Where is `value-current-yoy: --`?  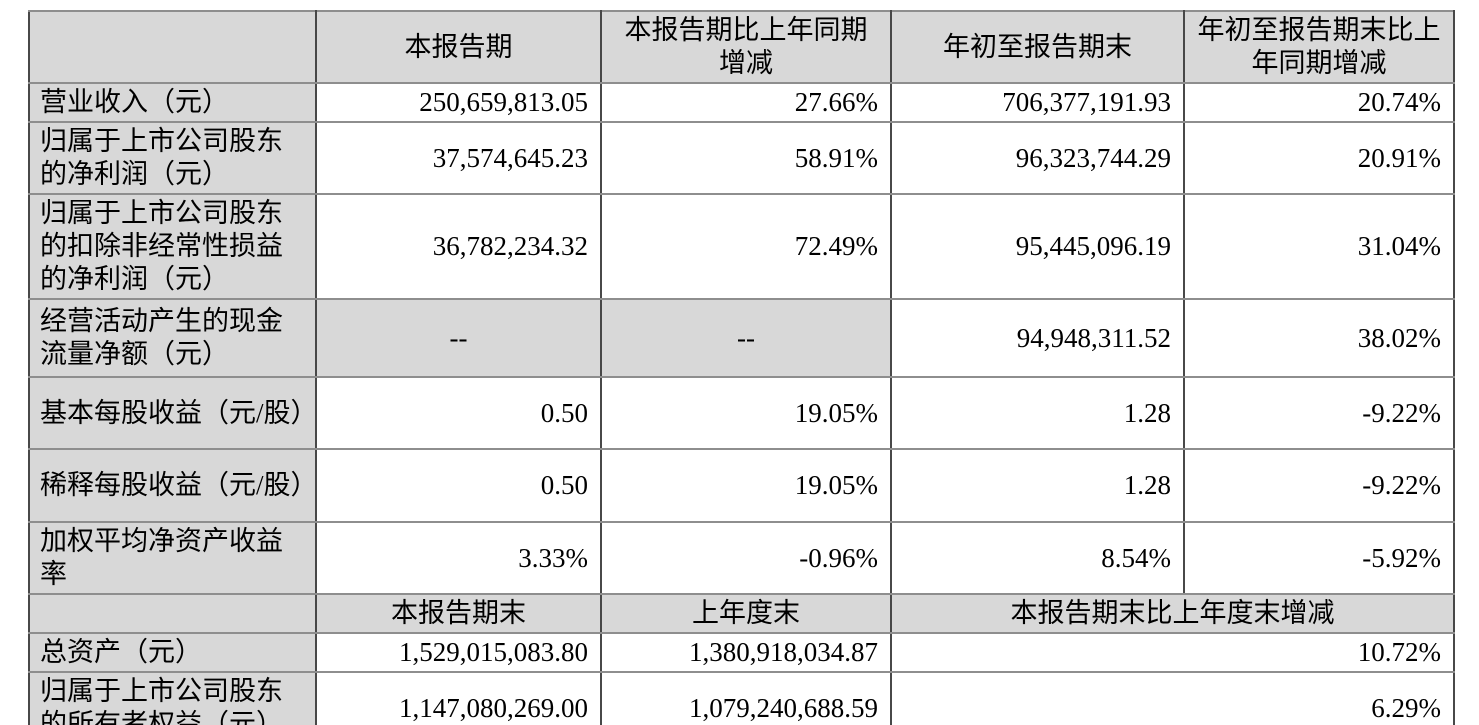
value-current-yoy: -- is located at coordinates (746, 338).